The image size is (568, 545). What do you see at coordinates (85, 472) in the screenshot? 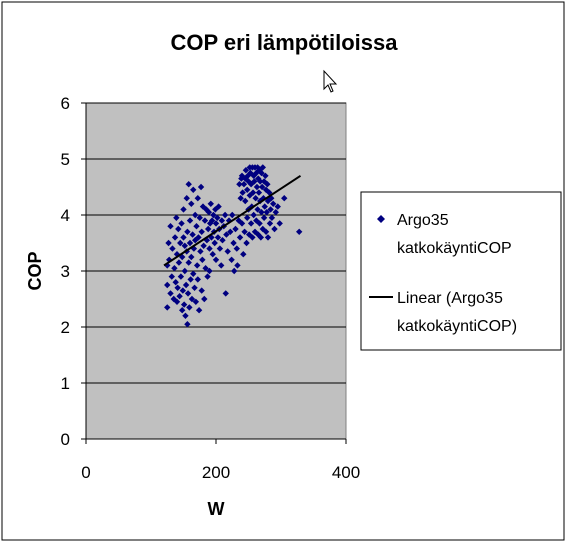
I see `x-tick-label: 0` at bounding box center [85, 472].